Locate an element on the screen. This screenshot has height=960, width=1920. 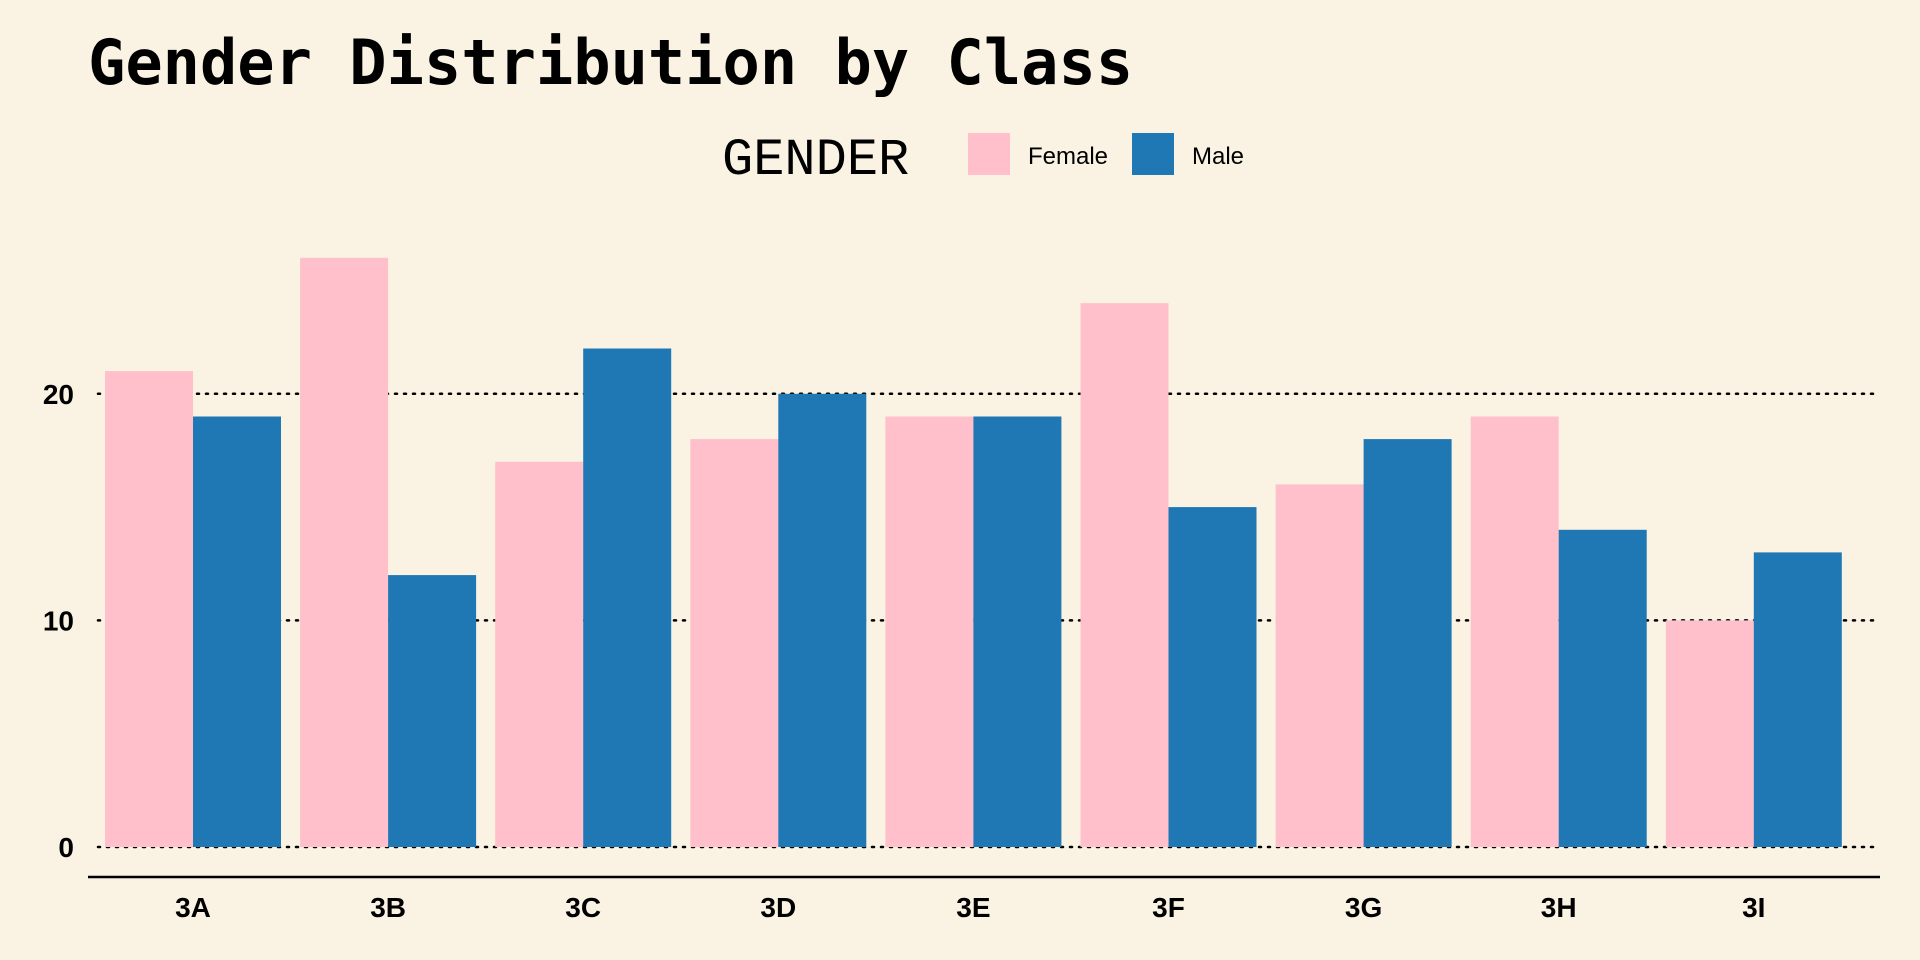
legend-items: Female Male is located at coordinates (1106, 154).